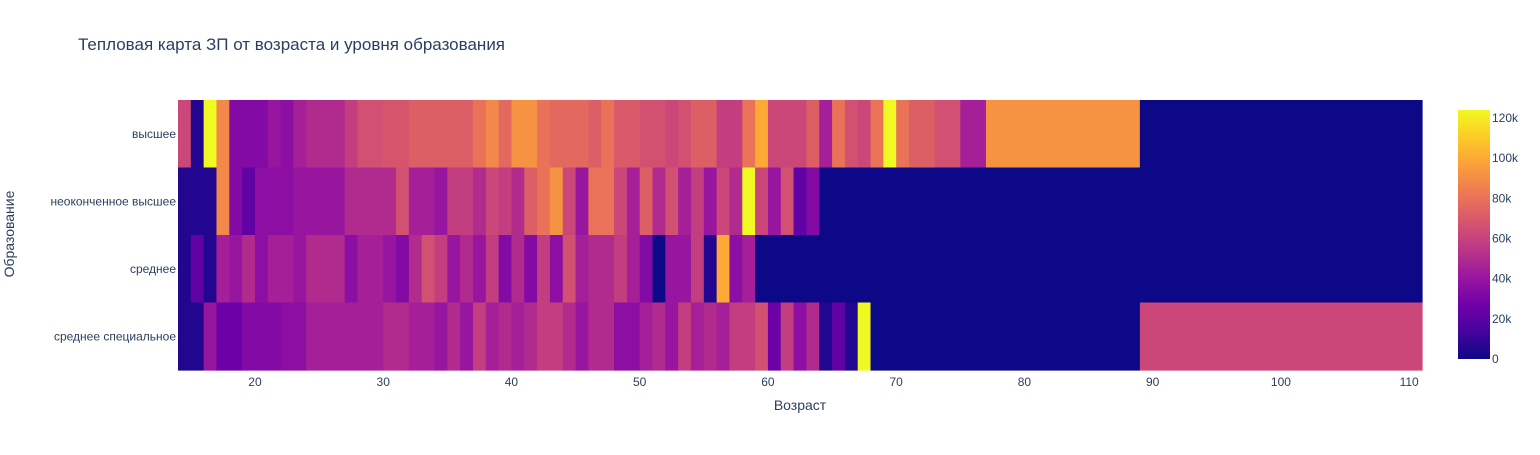 The width and height of the screenshot is (1540, 455). What do you see at coordinates (1502, 198) in the screenshot?
I see `colorbar-tick-label: 80k` at bounding box center [1502, 198].